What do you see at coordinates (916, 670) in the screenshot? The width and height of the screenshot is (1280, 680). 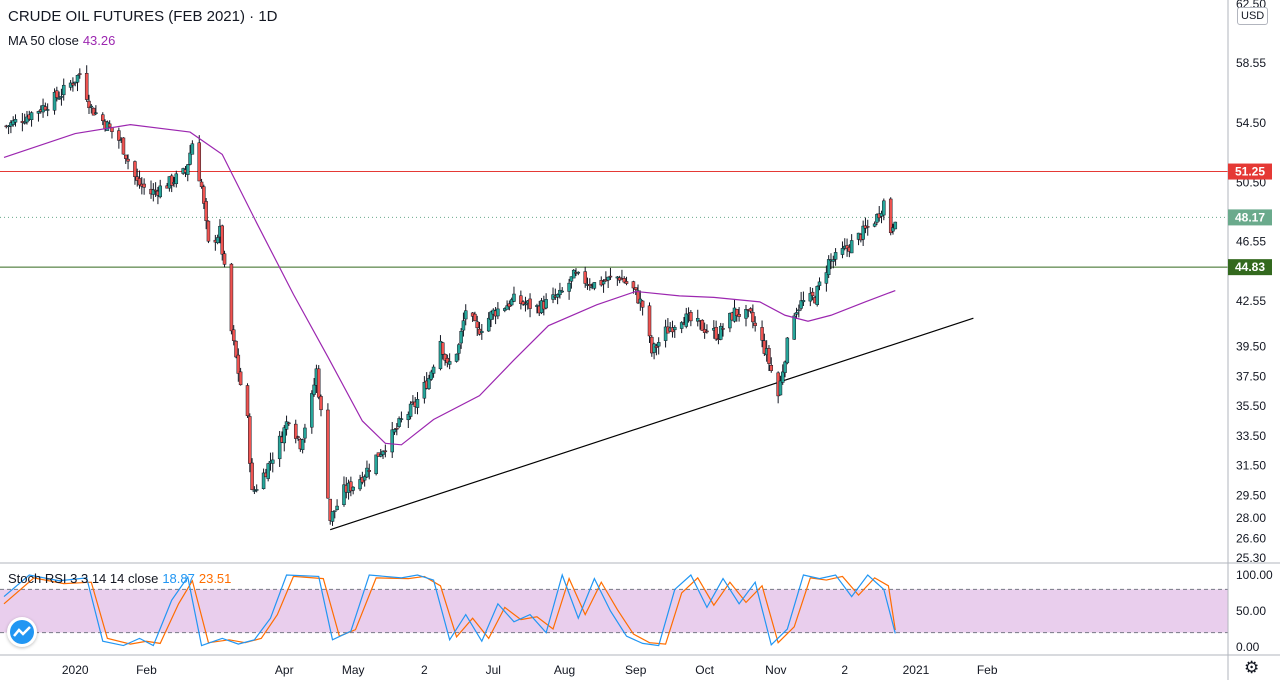 I see `time-tick-label: 2021` at bounding box center [916, 670].